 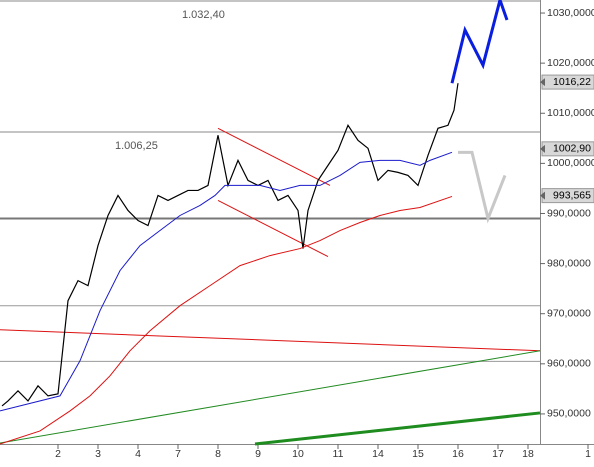 What do you see at coordinates (258, 454) in the screenshot?
I see `x-tick-label: 9` at bounding box center [258, 454].